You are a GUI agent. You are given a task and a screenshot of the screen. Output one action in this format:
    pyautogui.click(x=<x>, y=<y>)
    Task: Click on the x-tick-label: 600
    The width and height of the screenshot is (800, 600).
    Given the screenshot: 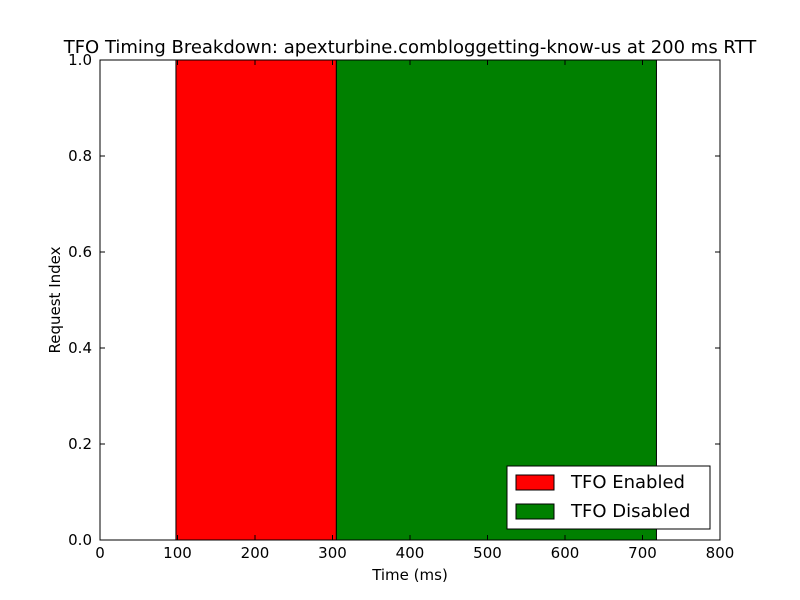 What is the action you would take?
    pyautogui.click(x=565, y=553)
    